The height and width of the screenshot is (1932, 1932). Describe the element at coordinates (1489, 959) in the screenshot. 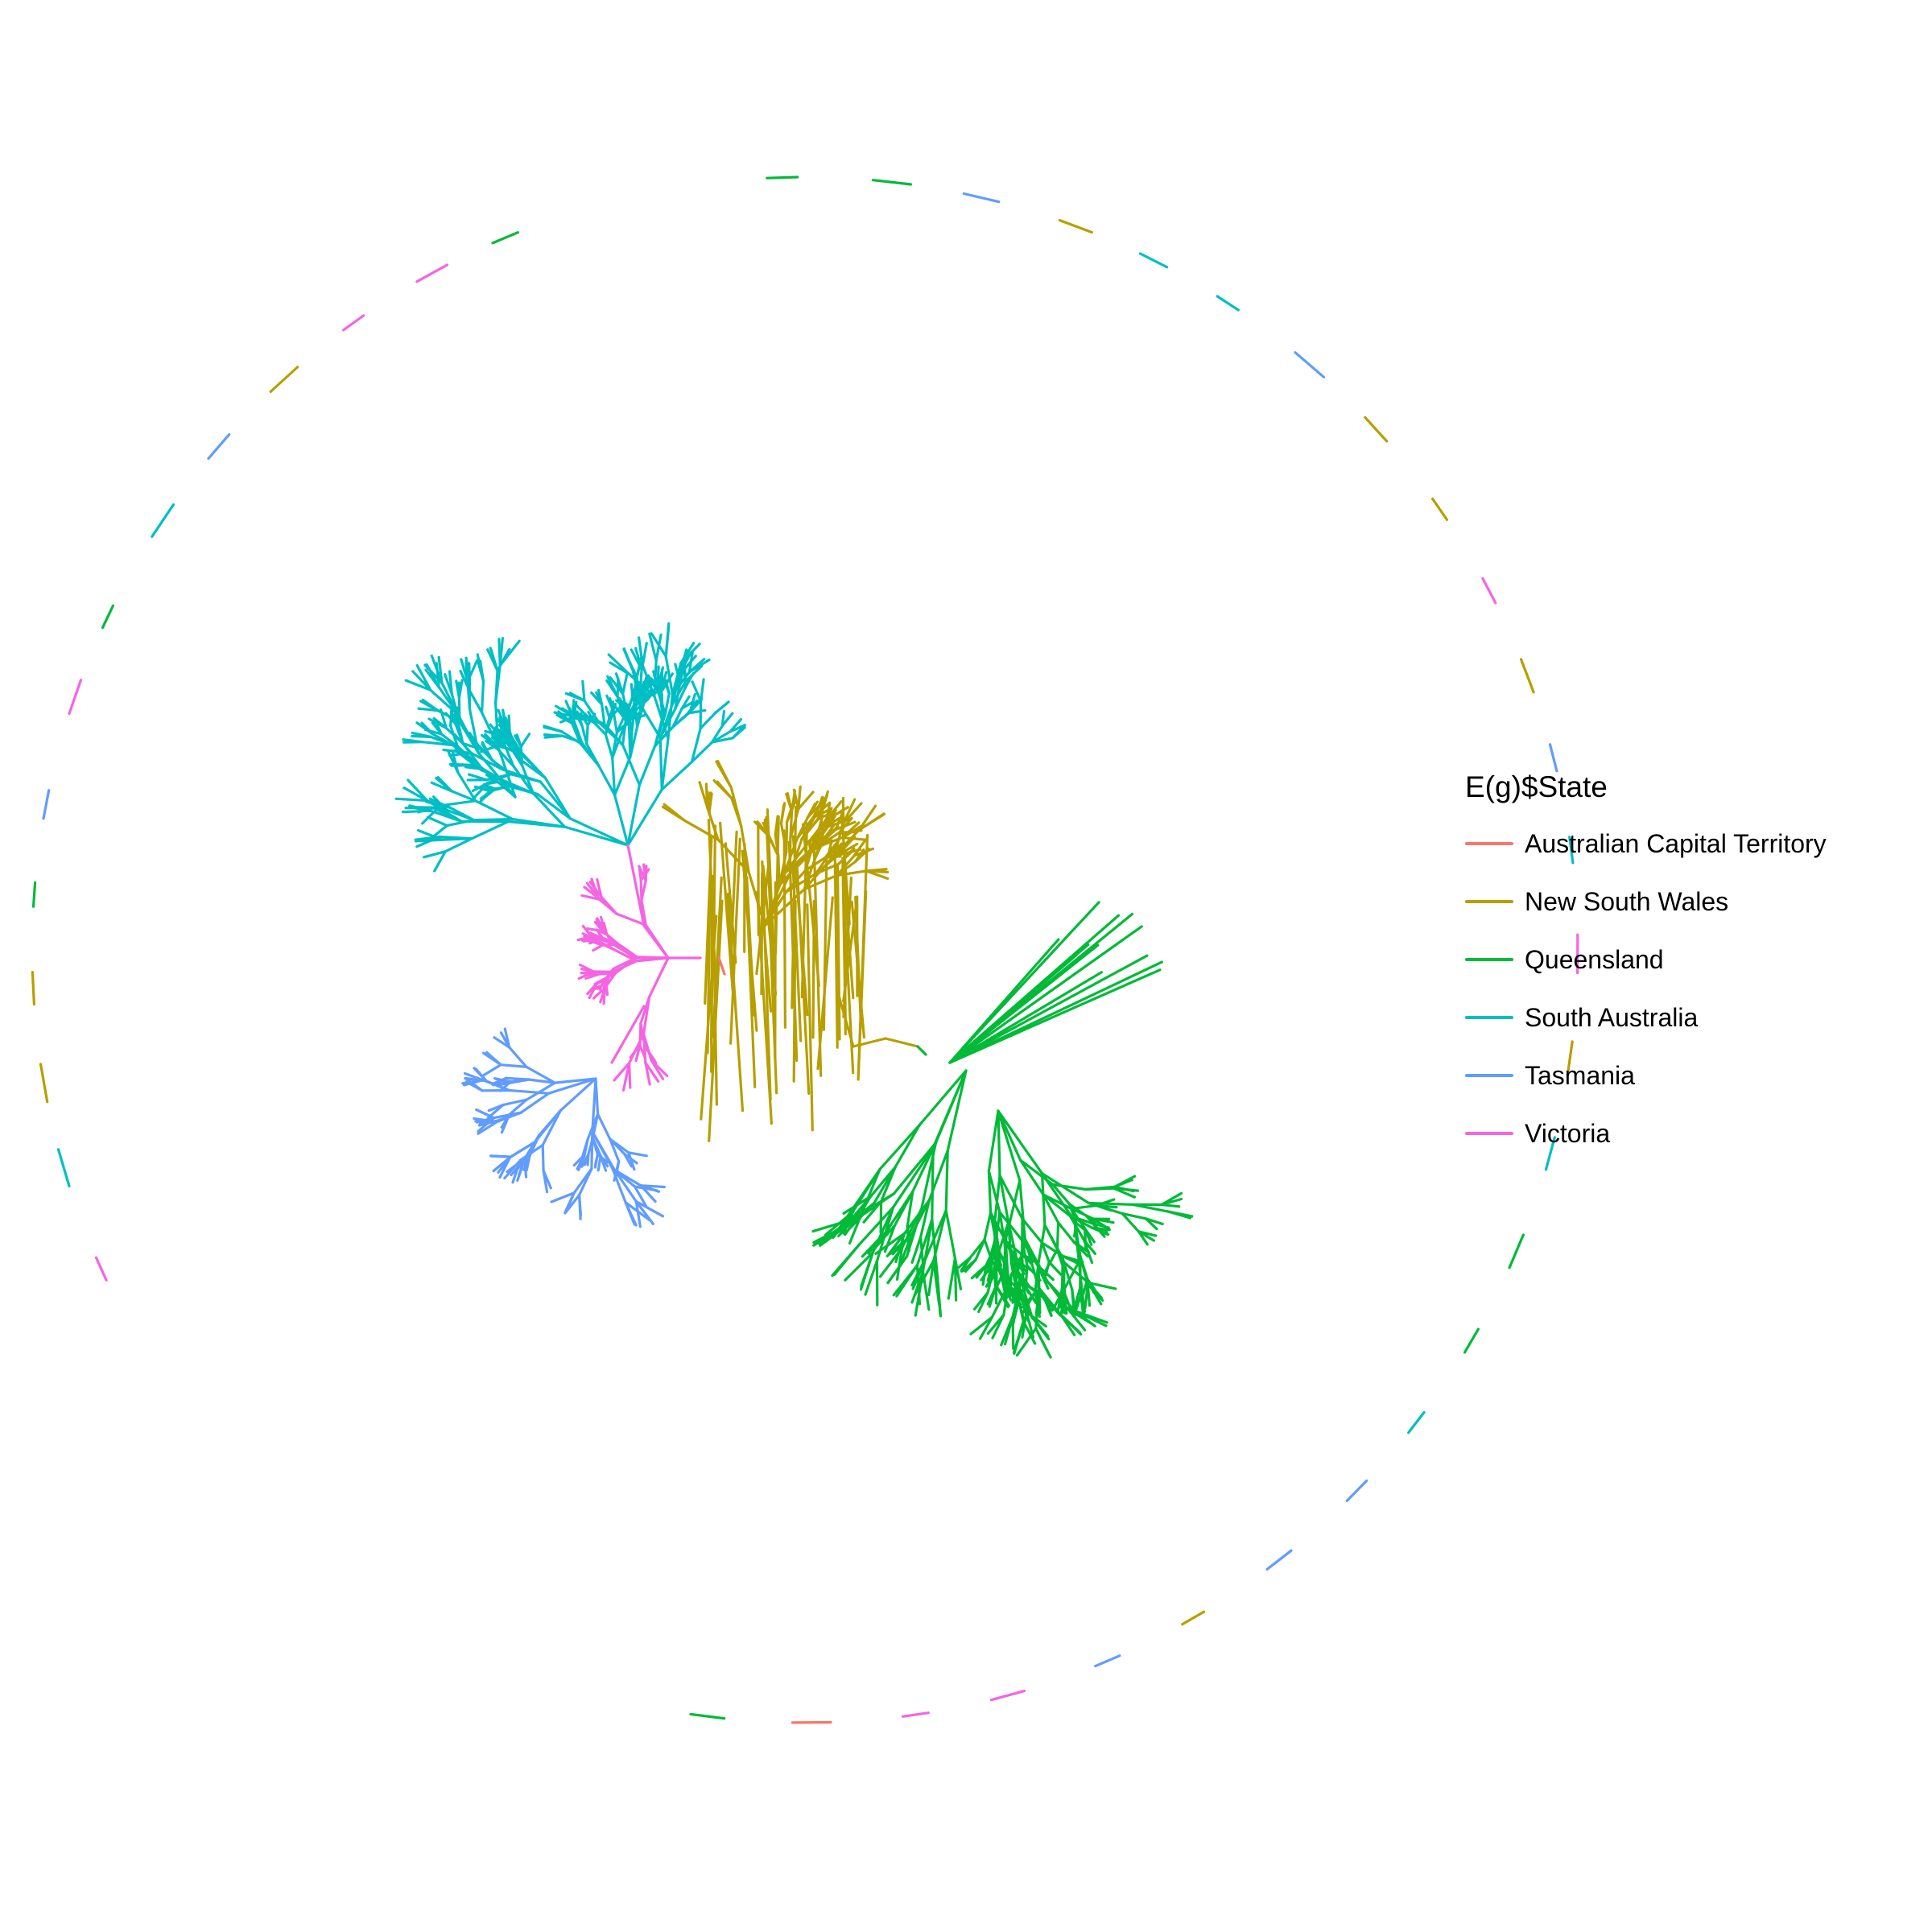

I see `legend-swatch-qld` at that location.